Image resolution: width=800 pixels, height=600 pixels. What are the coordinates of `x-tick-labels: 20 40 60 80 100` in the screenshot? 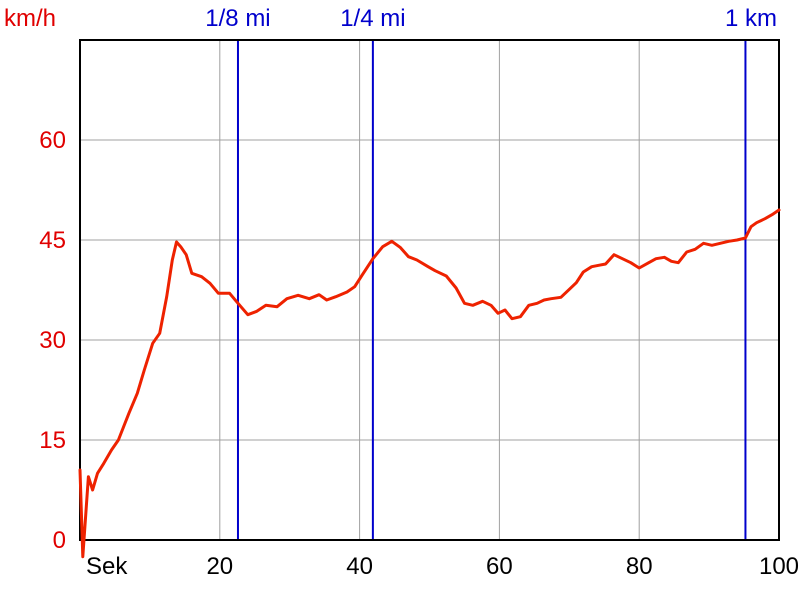 It's located at (502, 566).